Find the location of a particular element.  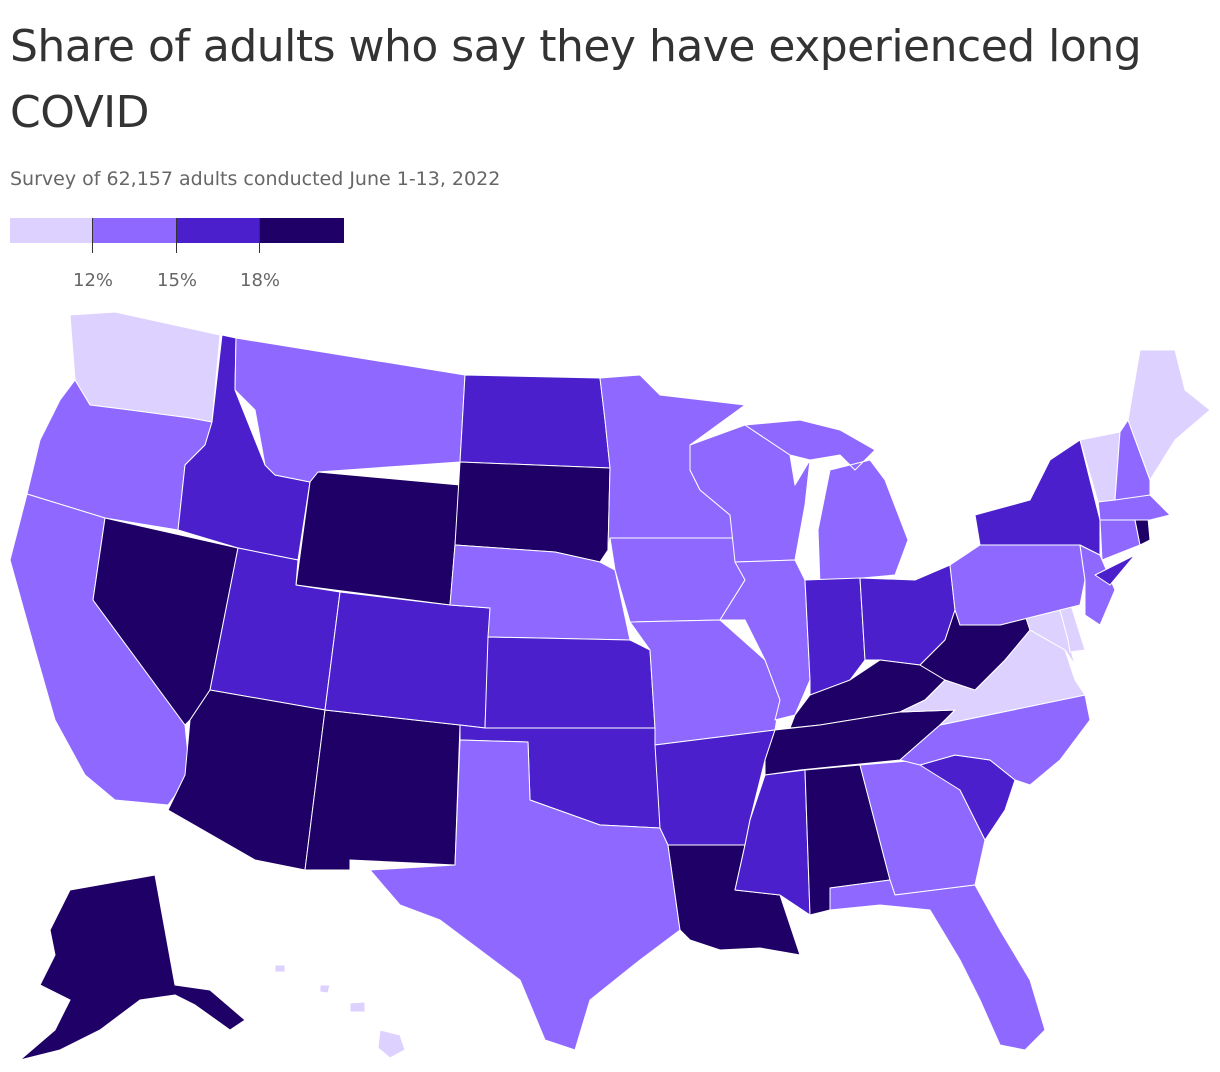

state-wy is located at coordinates (378, 538).